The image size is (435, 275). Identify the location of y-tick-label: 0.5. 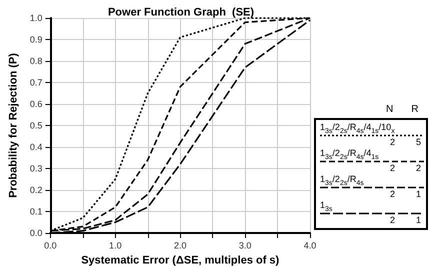
(36, 125).